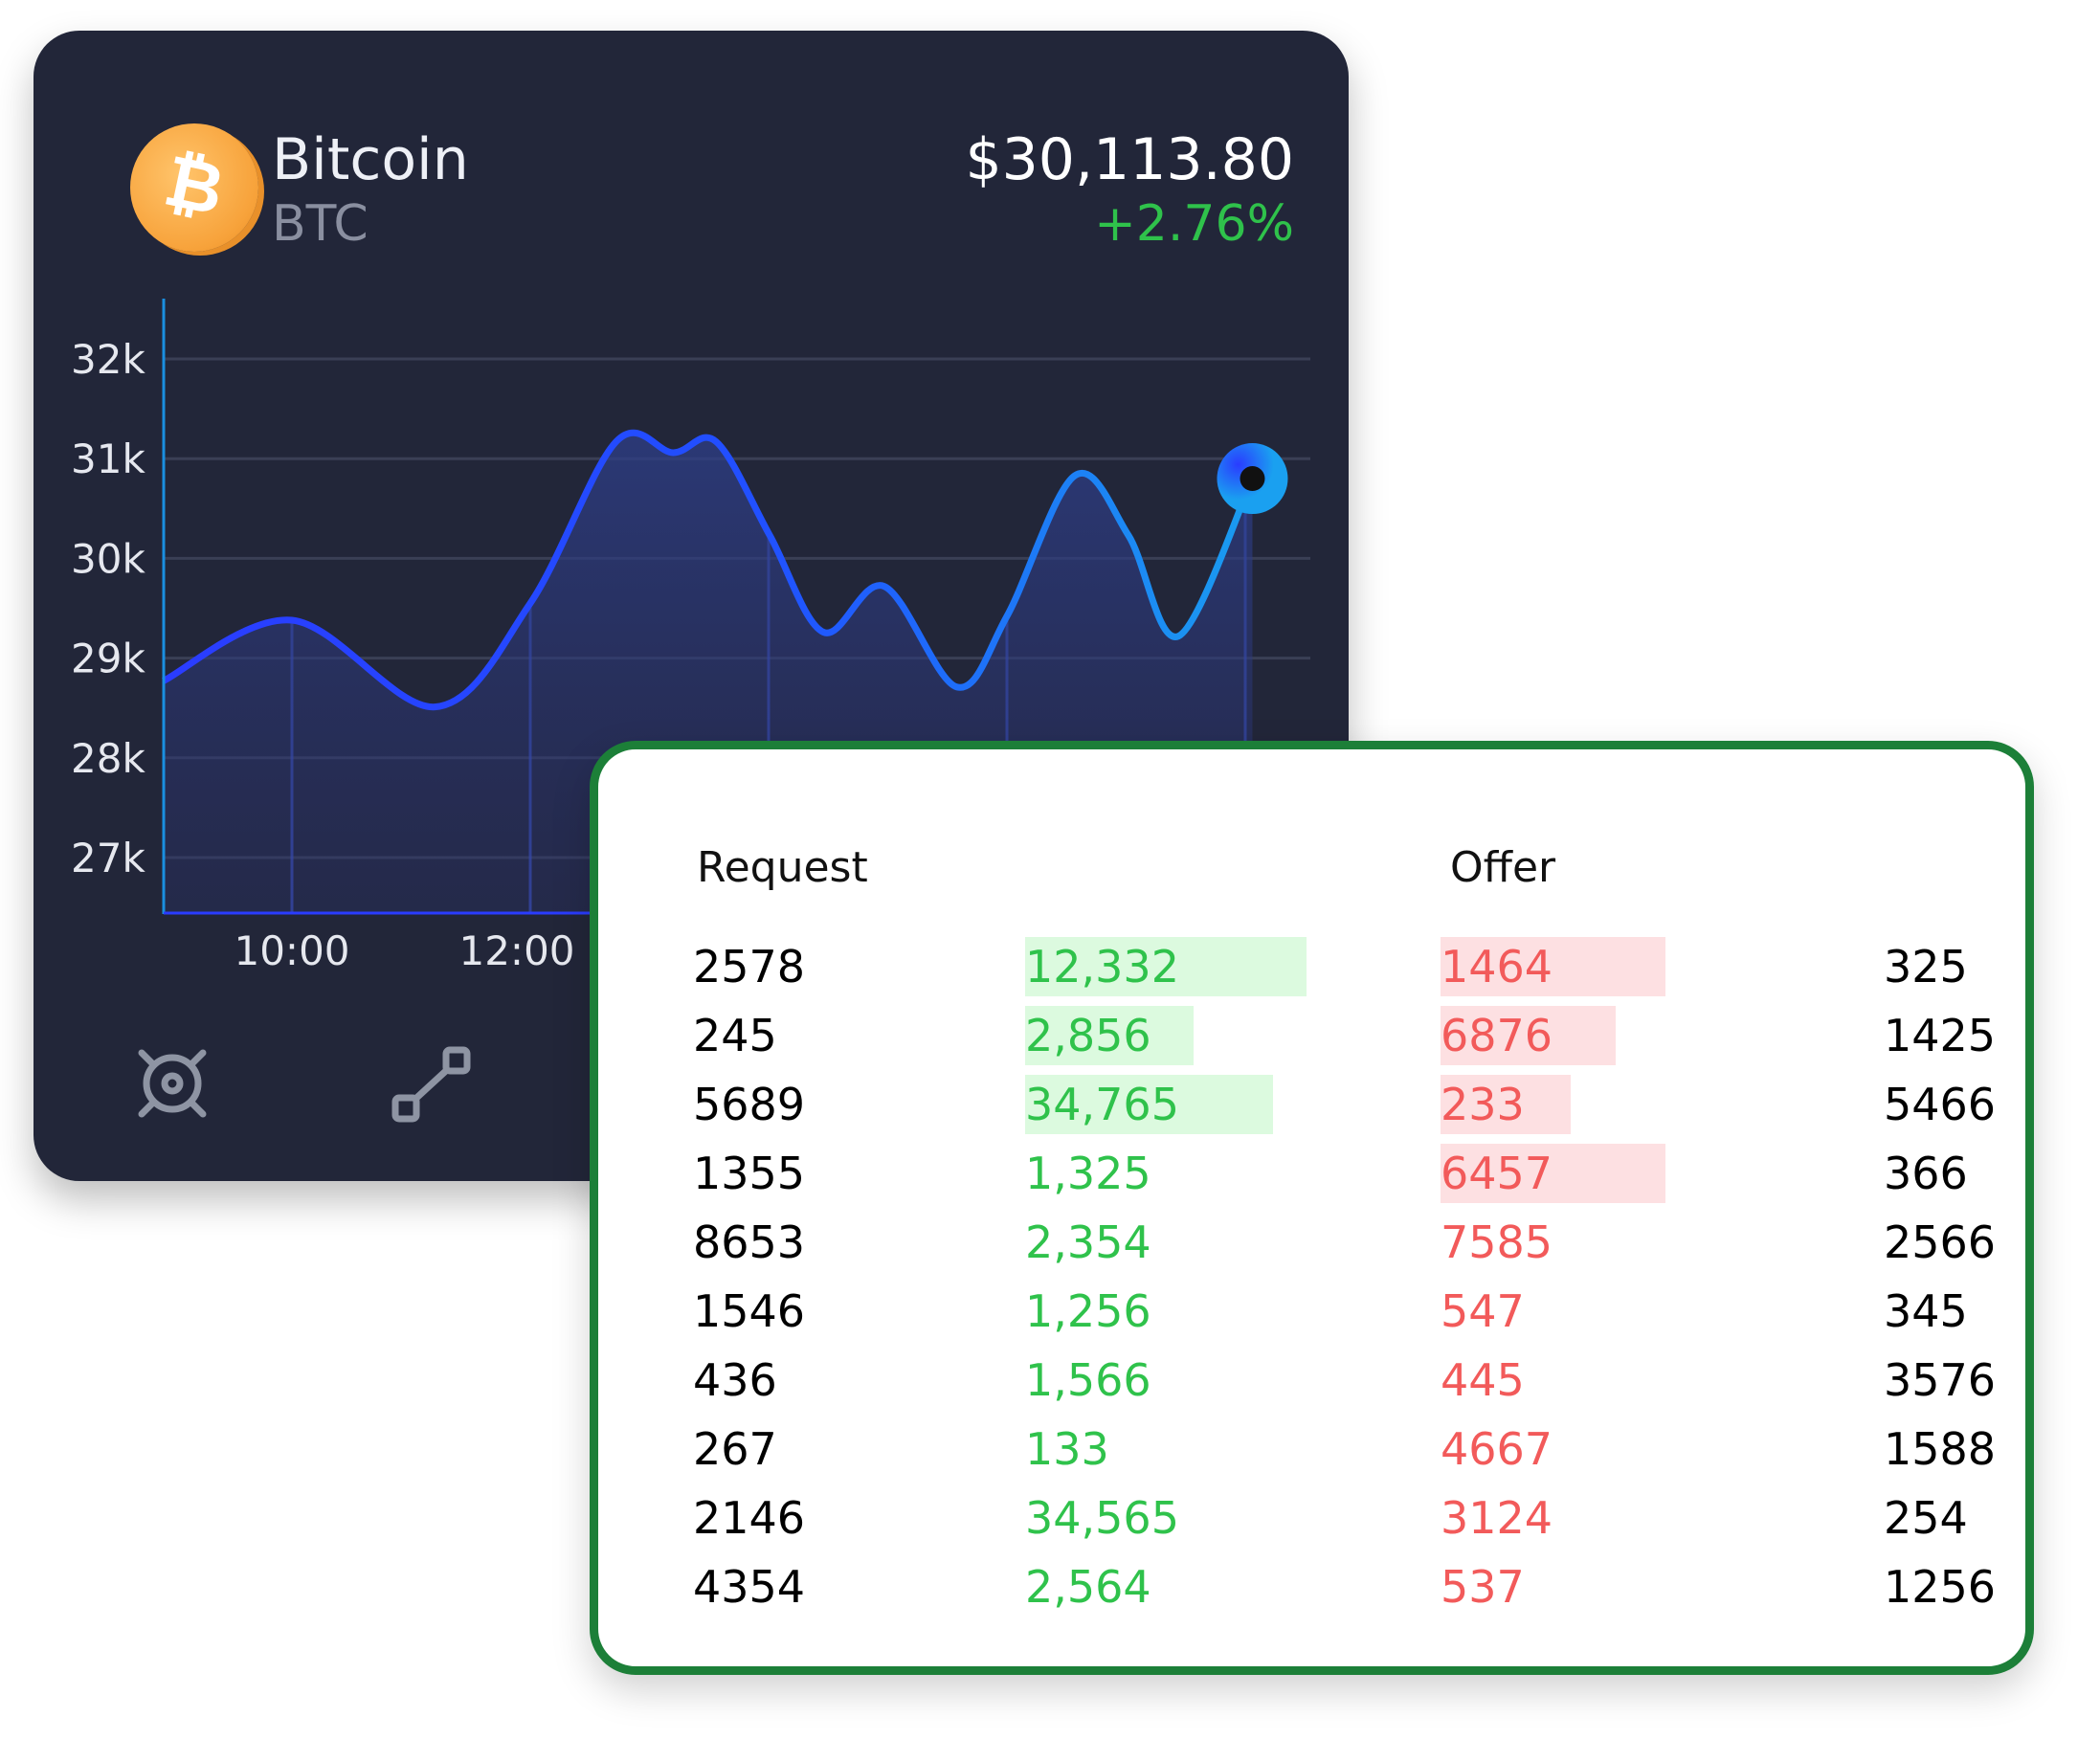  I want to click on offer-volume: 2566, so click(1940, 1242).